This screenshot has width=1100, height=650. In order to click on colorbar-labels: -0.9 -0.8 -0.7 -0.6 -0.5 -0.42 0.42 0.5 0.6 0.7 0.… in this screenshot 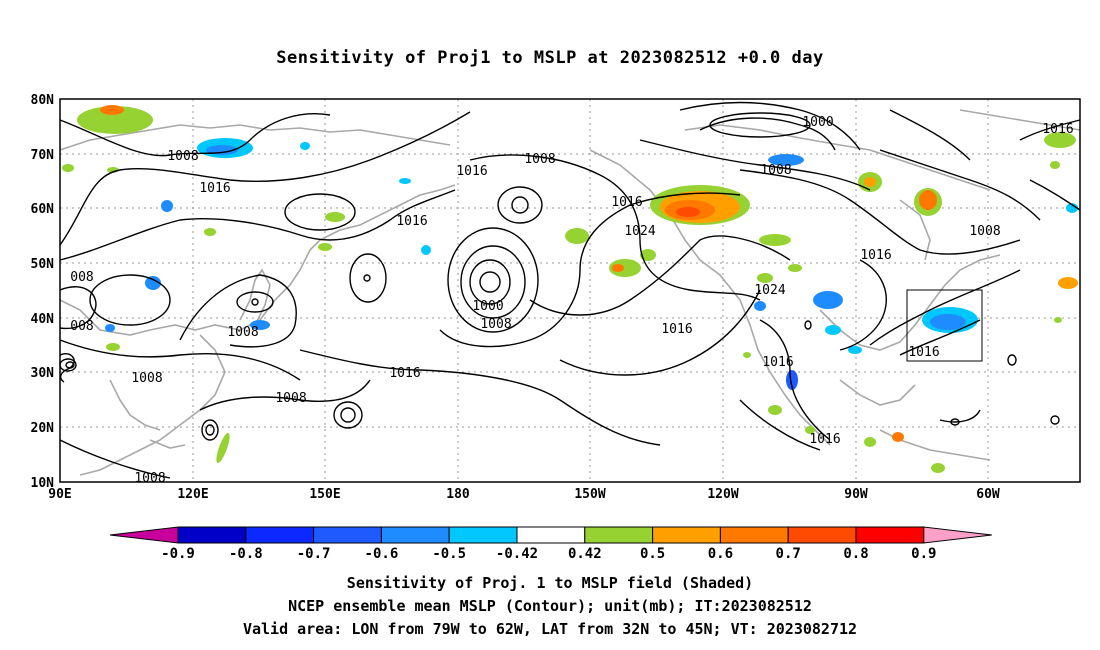, I will do `click(548, 554)`.